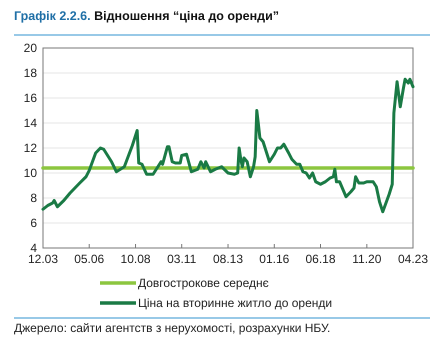 This screenshot has width=441, height=345. What do you see at coordinates (135, 259) in the screenshot?
I see `x-tick-label: 10.08` at bounding box center [135, 259].